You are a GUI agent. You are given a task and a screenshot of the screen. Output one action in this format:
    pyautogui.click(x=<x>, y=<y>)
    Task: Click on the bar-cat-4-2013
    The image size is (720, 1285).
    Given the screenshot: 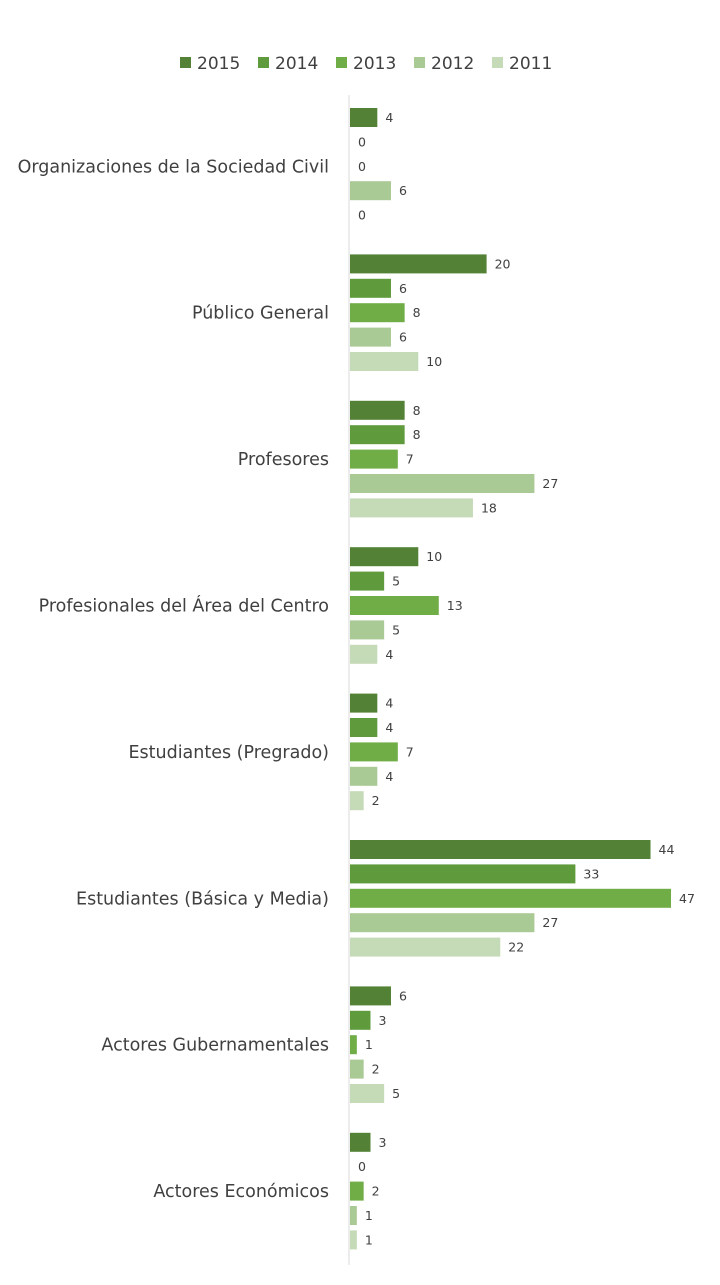 What is the action you would take?
    pyautogui.click(x=374, y=752)
    